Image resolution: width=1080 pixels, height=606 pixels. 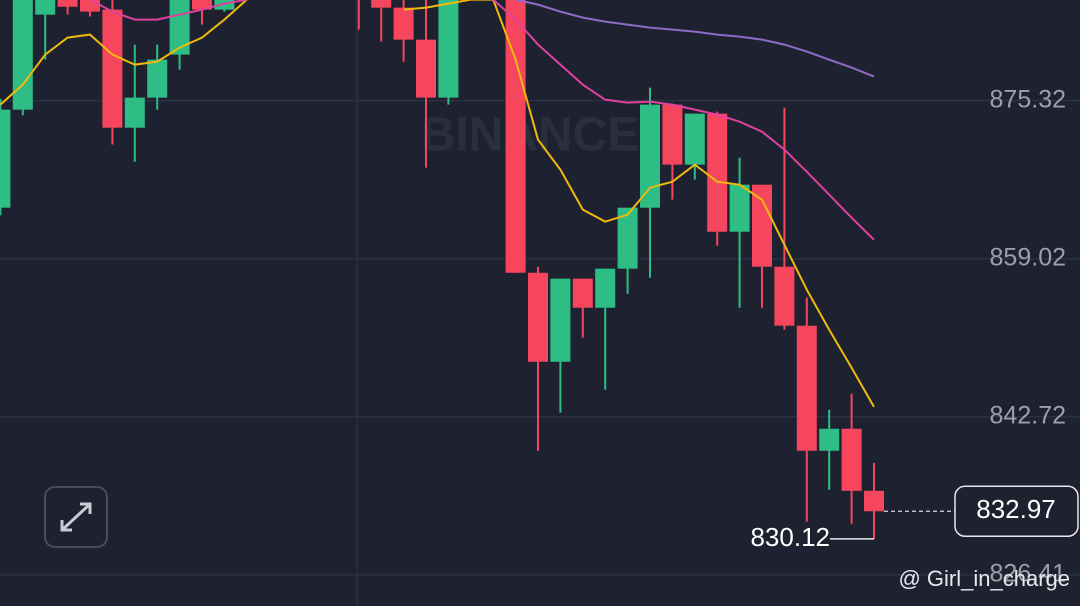 What do you see at coordinates (984, 578) in the screenshot?
I see `credit: @ Girl_in_charge` at bounding box center [984, 578].